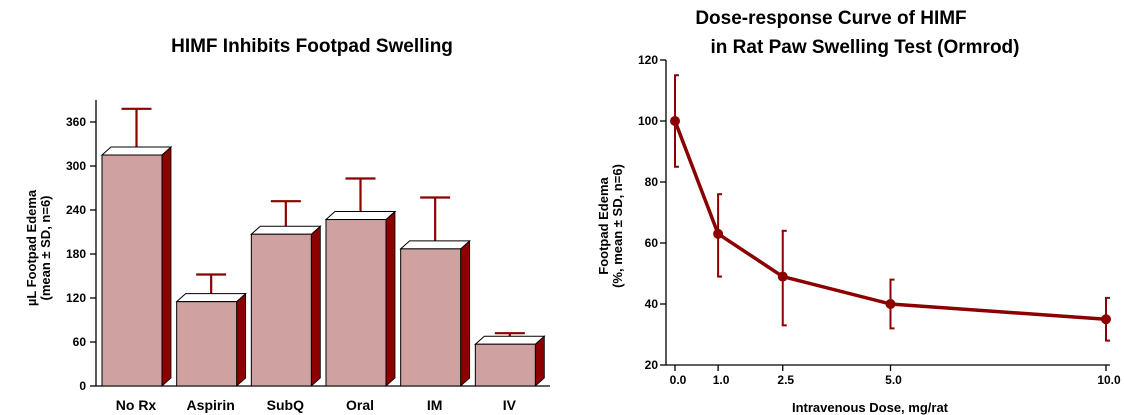 This screenshot has height=415, width=1124. What do you see at coordinates (603, 225) in the screenshot?
I see `line-y-label-line1: Footpad Edema` at bounding box center [603, 225].